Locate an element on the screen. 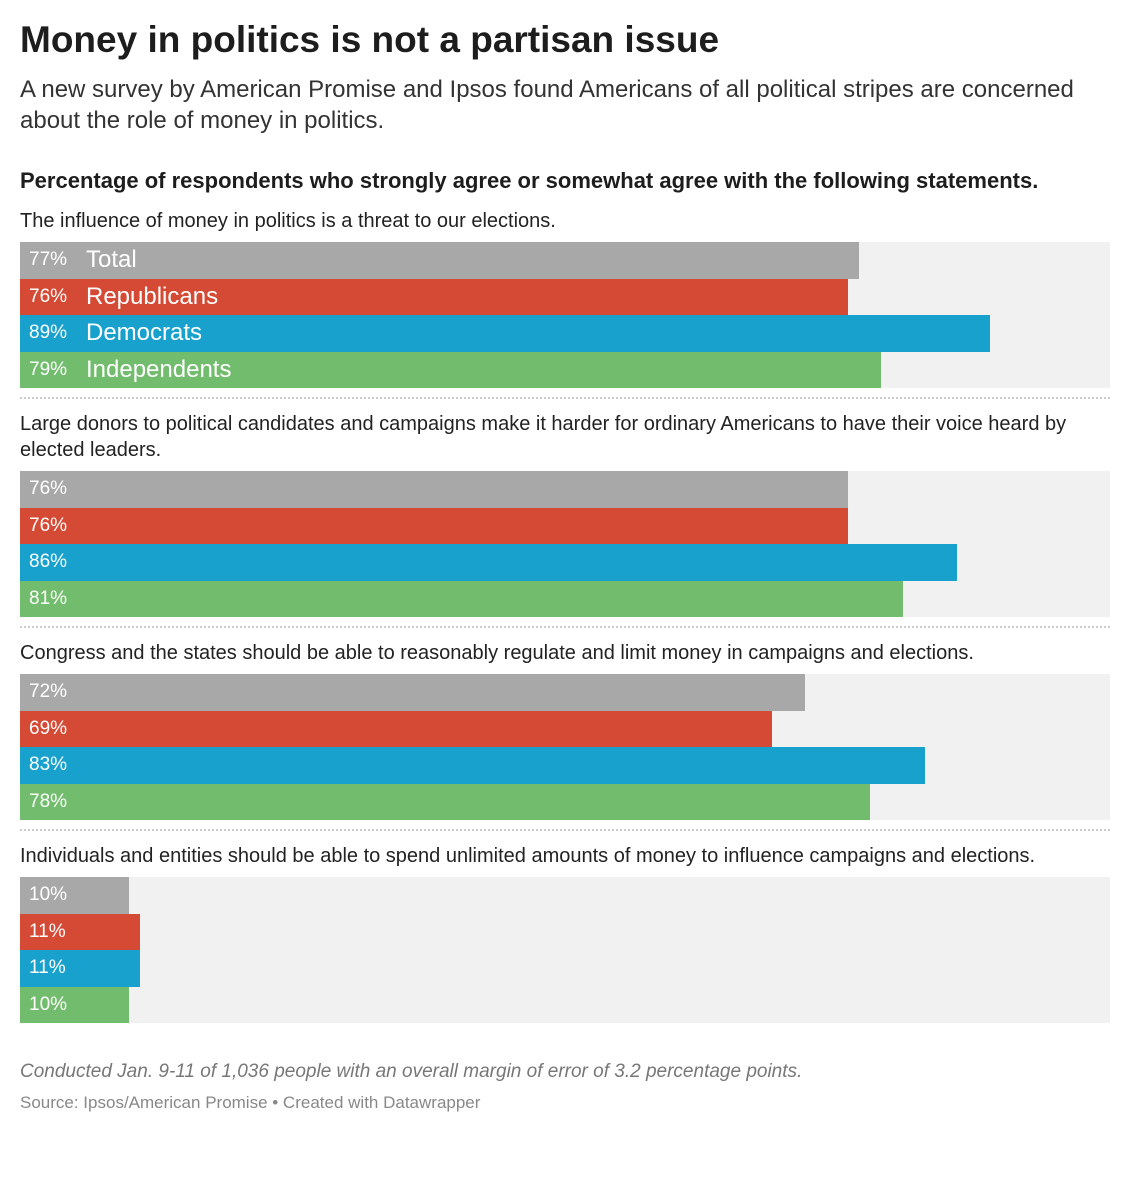 Image resolution: width=1131 pixels, height=1200 pixels. legend-label: Republicans is located at coordinates (152, 296).